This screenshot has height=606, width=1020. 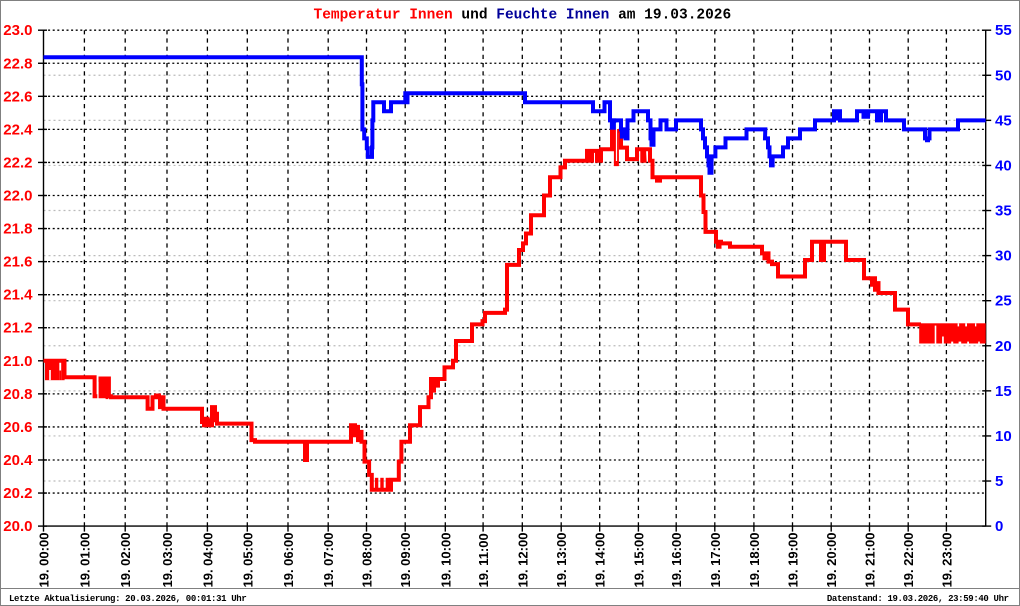 What do you see at coordinates (676, 560) in the screenshot?
I see `svg-text: 19. 16:00` at bounding box center [676, 560].